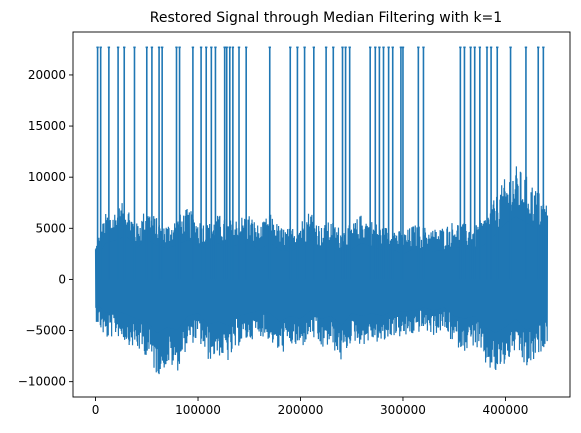 The width and height of the screenshot is (581, 433). What do you see at coordinates (62, 279) in the screenshot?
I see `y-tick-label: 0` at bounding box center [62, 279].